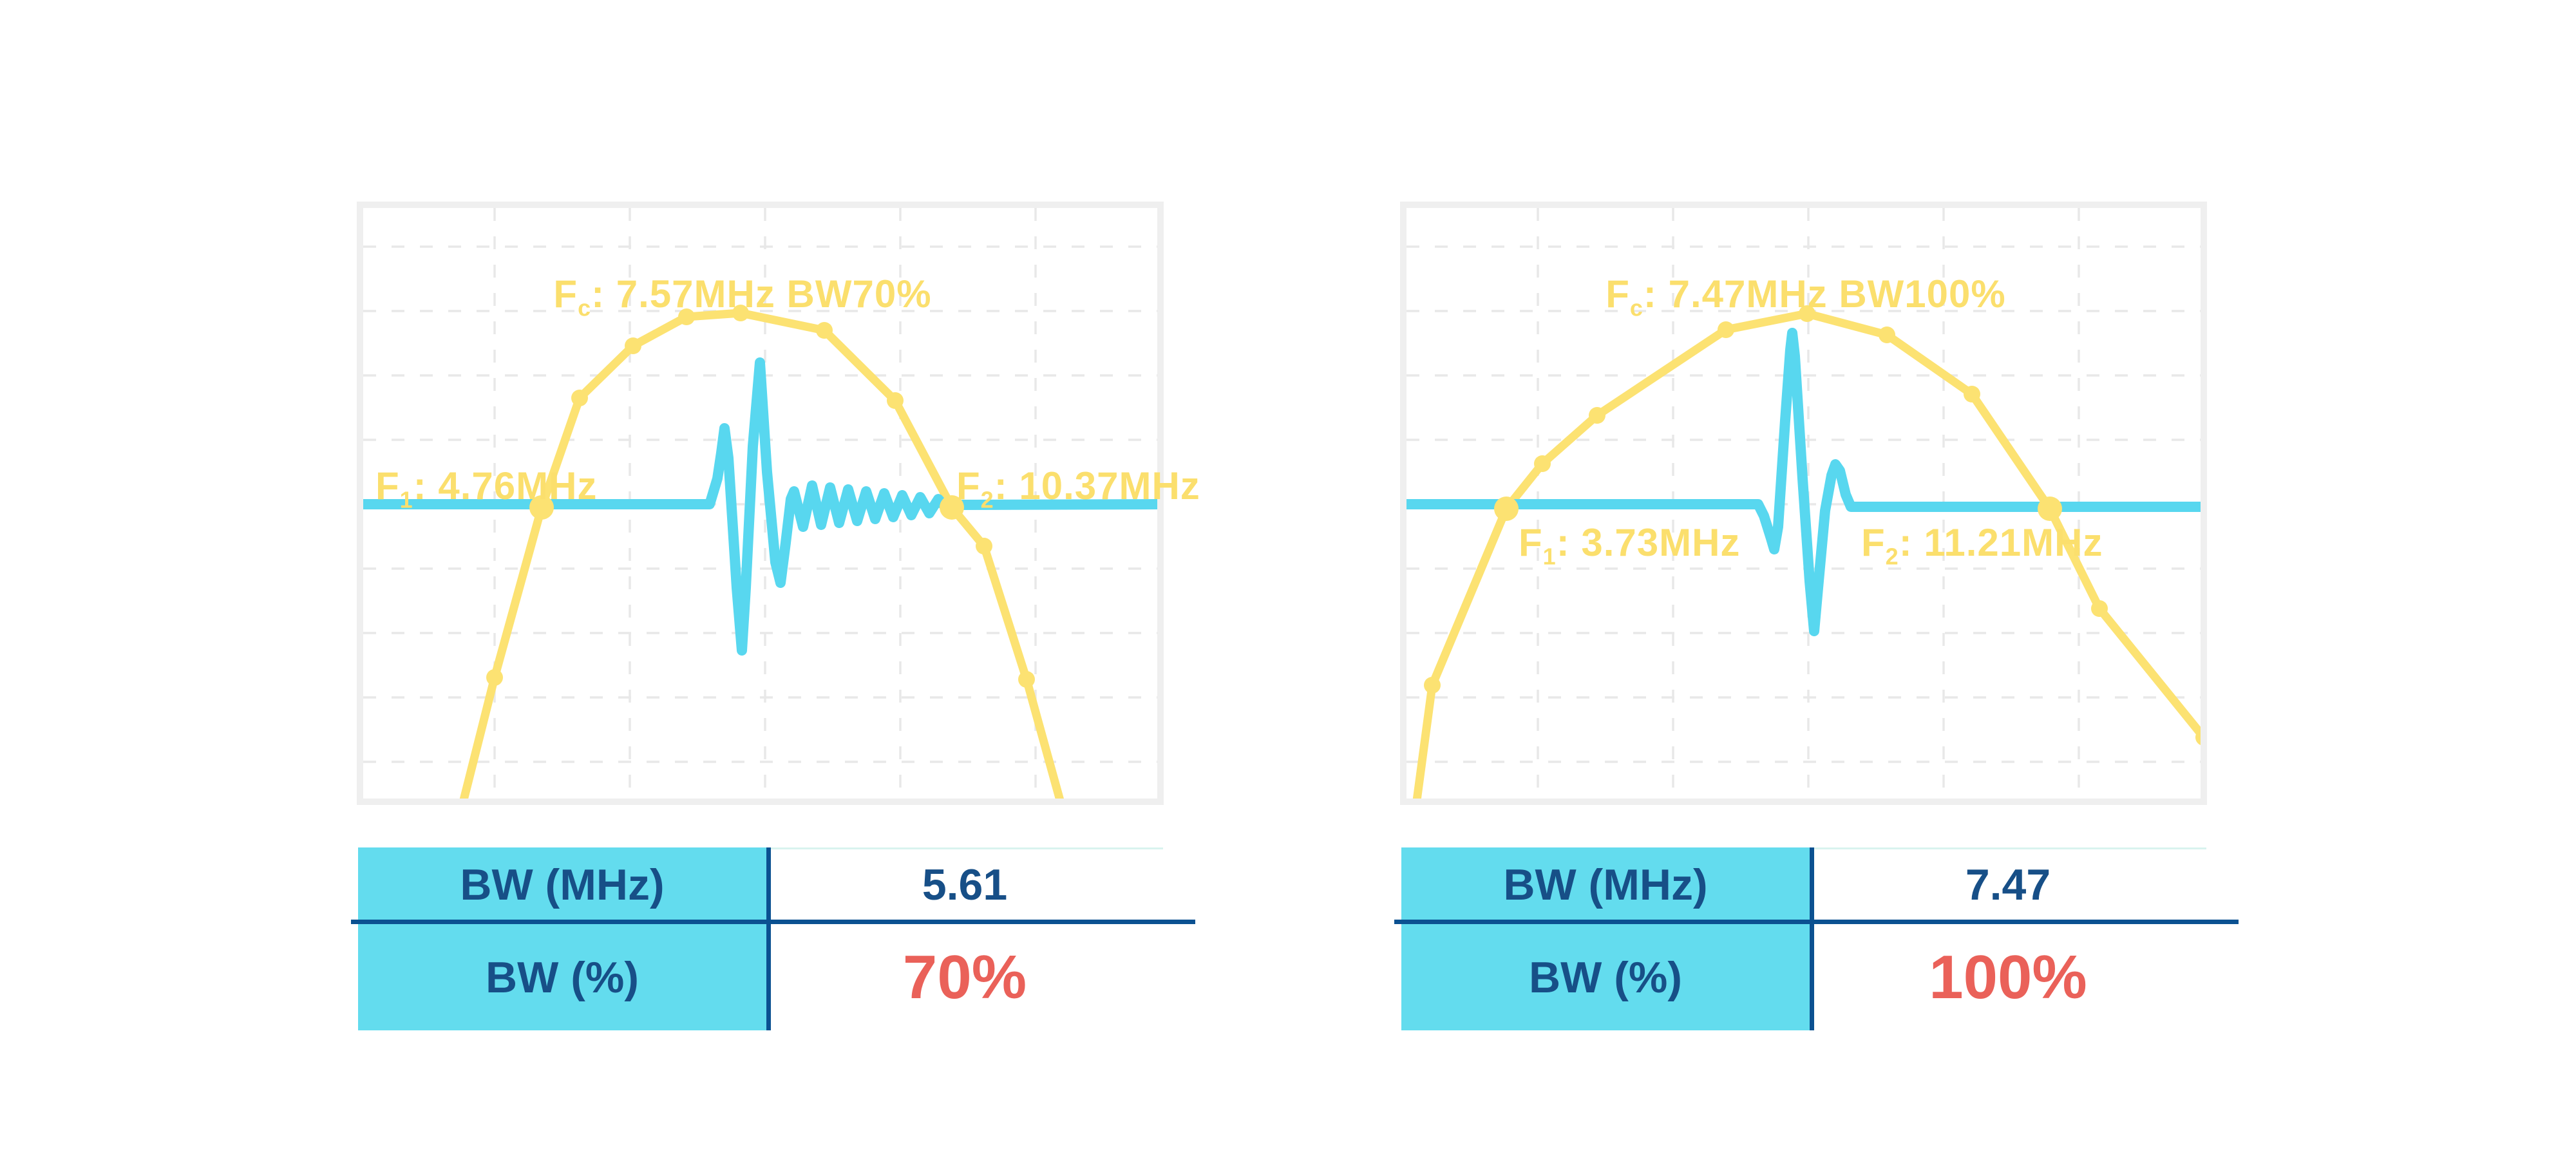  I want to click on fc-annotation-text: : 7.47MHz BW100%, so click(1824, 294).